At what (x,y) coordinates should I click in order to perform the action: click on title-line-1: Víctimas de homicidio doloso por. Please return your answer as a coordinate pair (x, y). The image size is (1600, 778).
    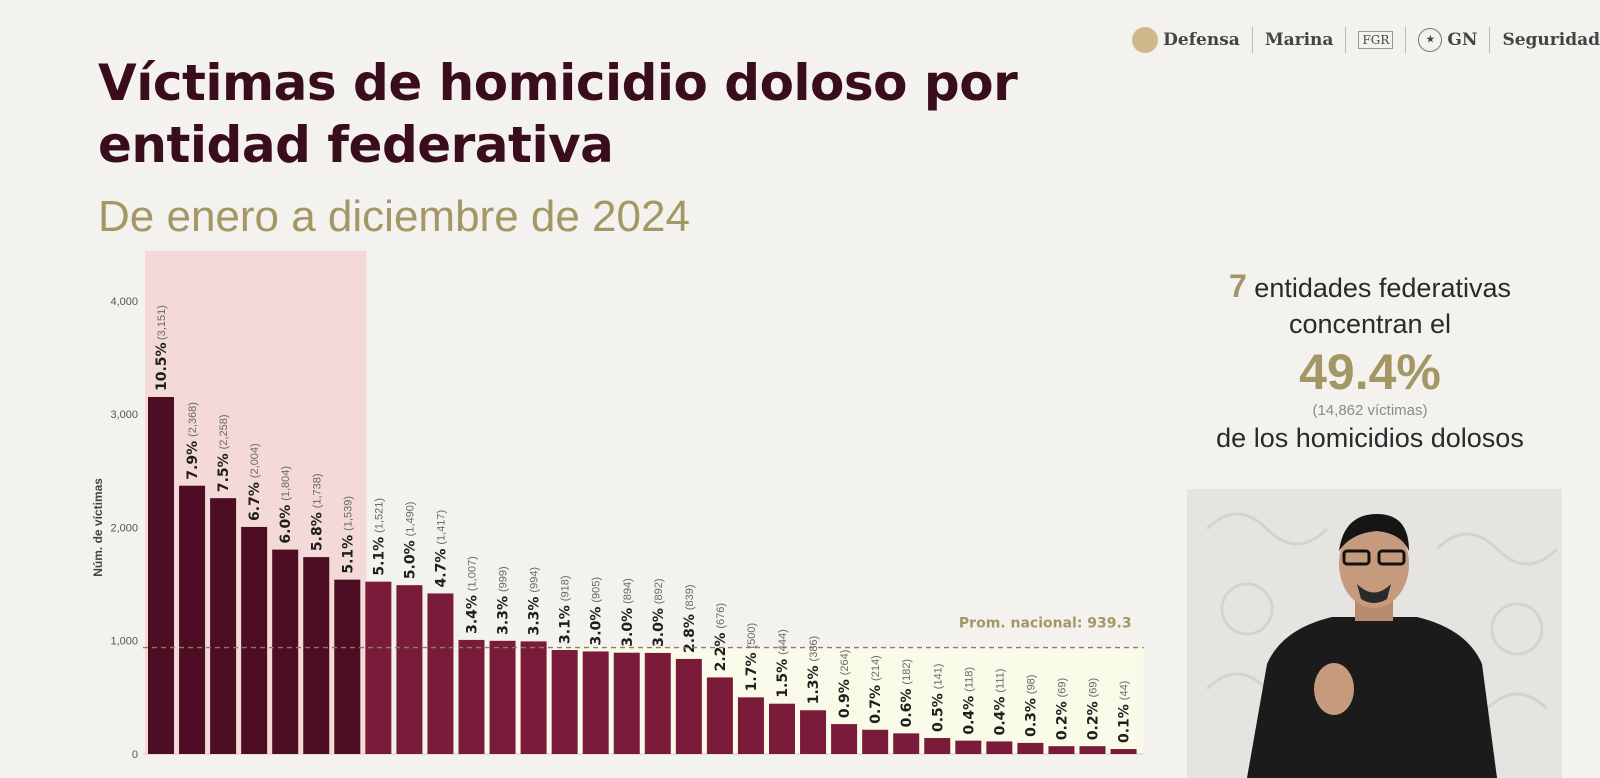
    Looking at the image, I should click on (558, 83).